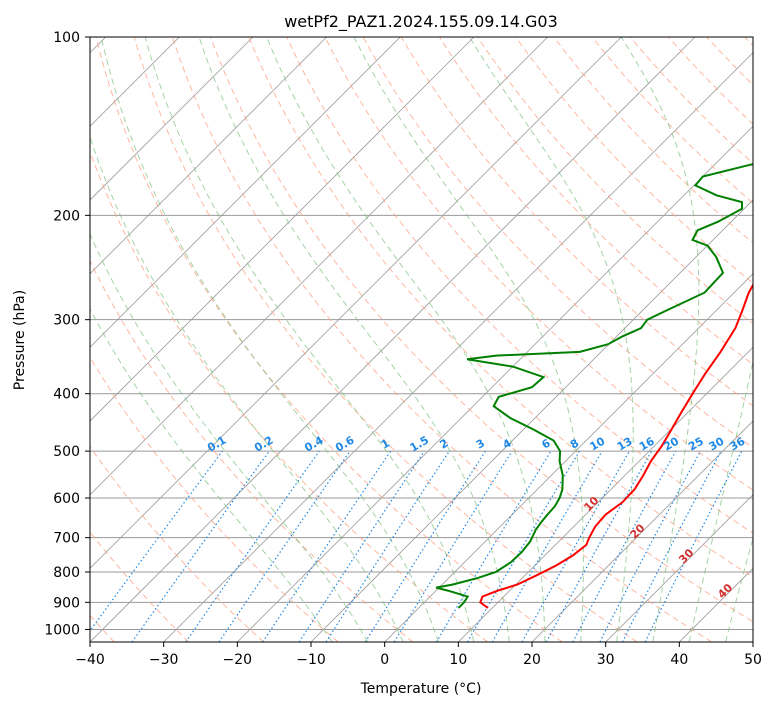  Describe the element at coordinates (66, 499) in the screenshot. I see `y-tick-label: 600` at that location.